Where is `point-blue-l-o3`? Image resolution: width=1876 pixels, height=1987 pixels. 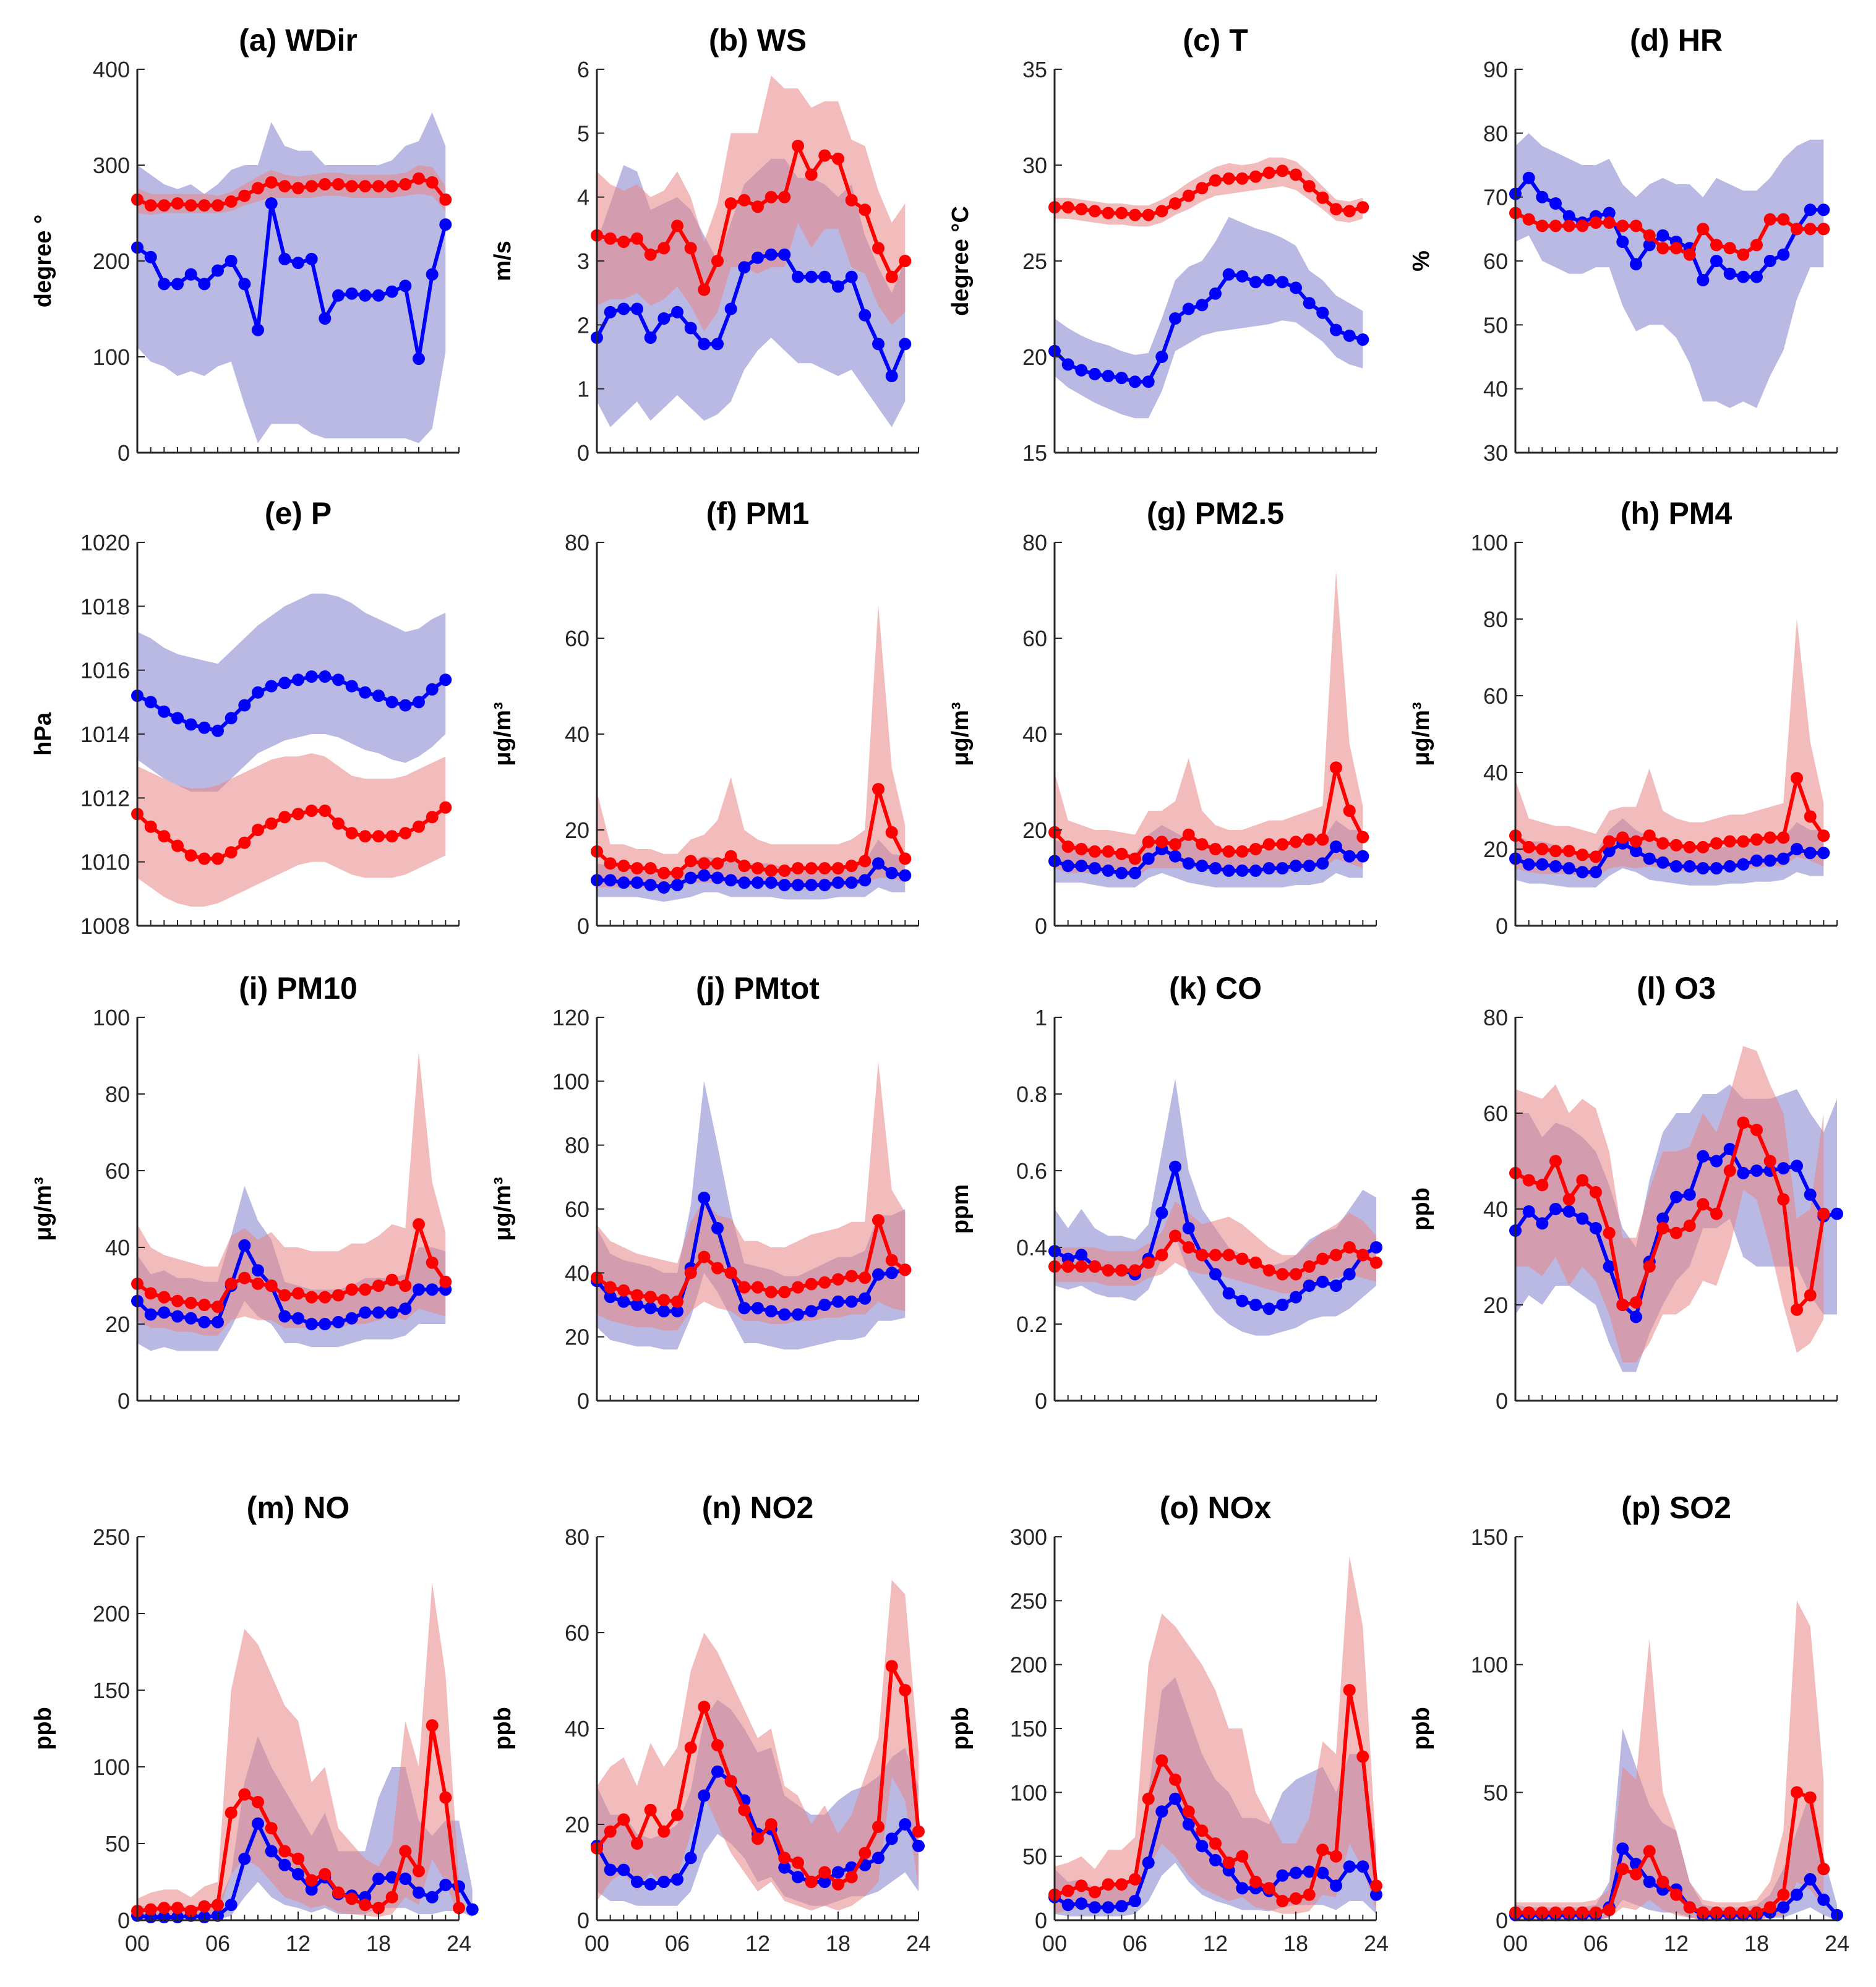 point-blue-l-o3 is located at coordinates (1676, 1196).